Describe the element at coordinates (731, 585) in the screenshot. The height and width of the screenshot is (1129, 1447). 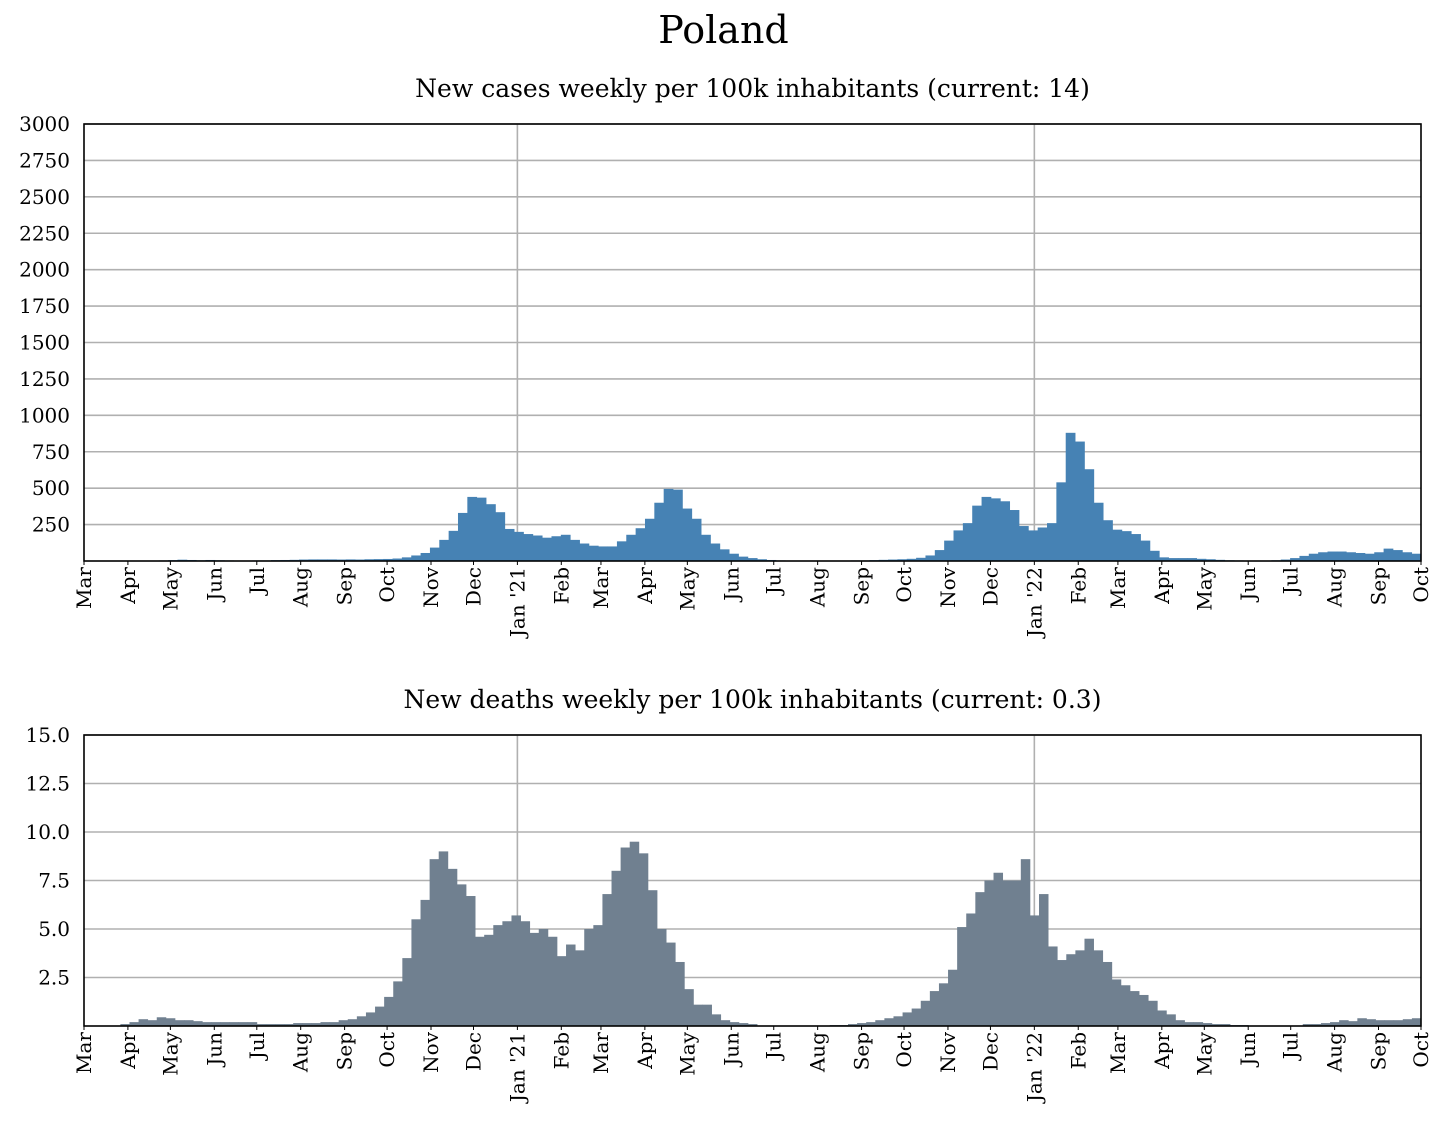
I see `cases-x-tick-label: Jun` at that location.